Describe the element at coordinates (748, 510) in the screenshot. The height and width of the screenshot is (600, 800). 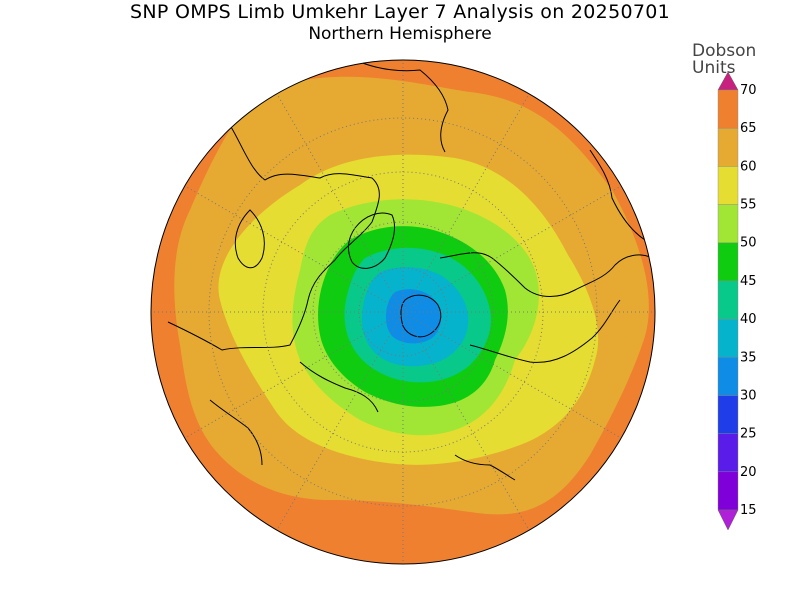
I see `legend-tick-label-15: 15` at that location.